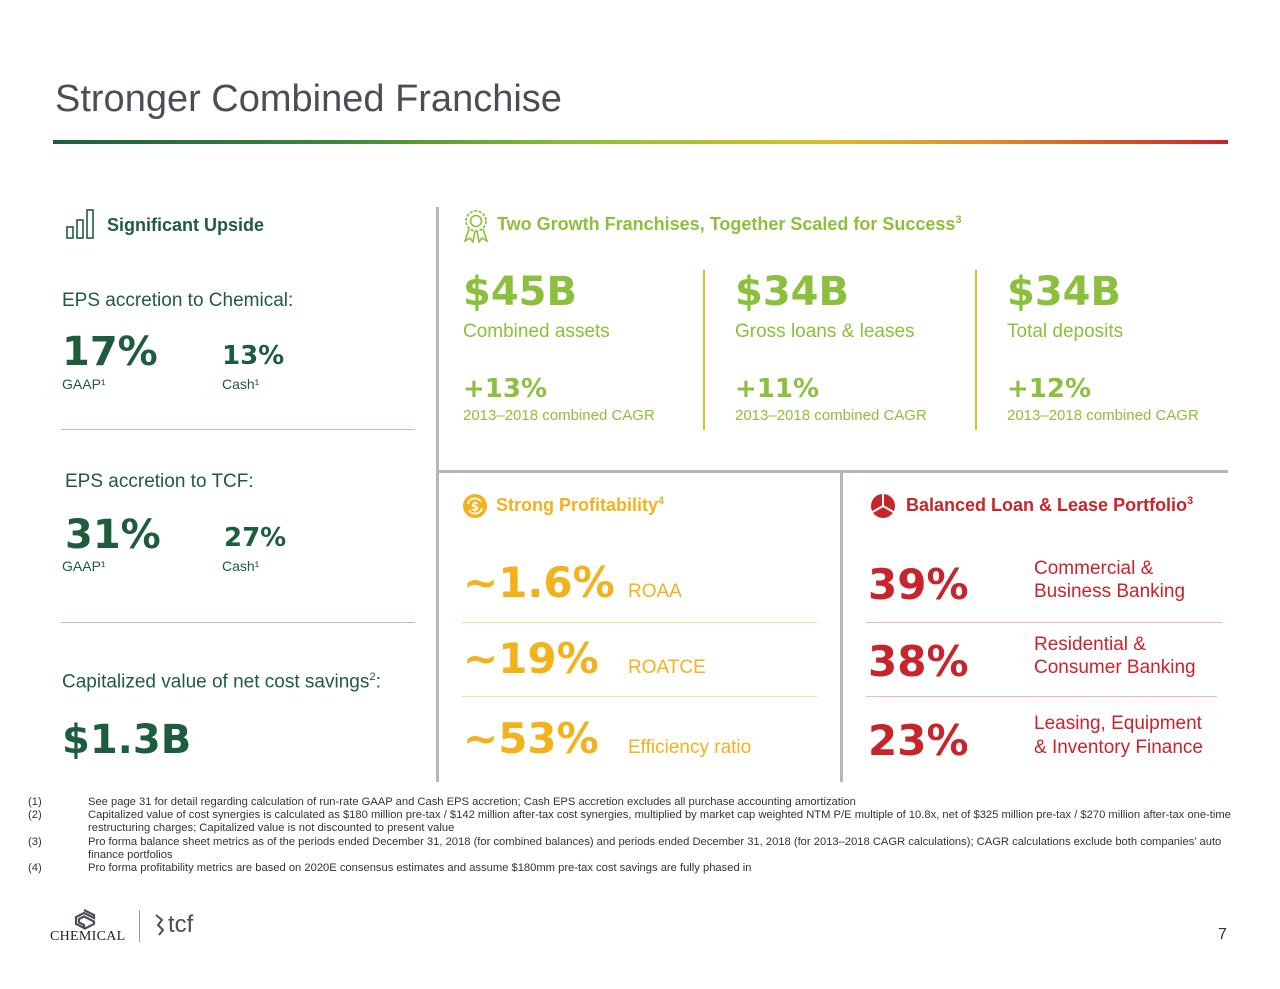  I want to click on portfolio-value-commercial: 39%, so click(918, 584).